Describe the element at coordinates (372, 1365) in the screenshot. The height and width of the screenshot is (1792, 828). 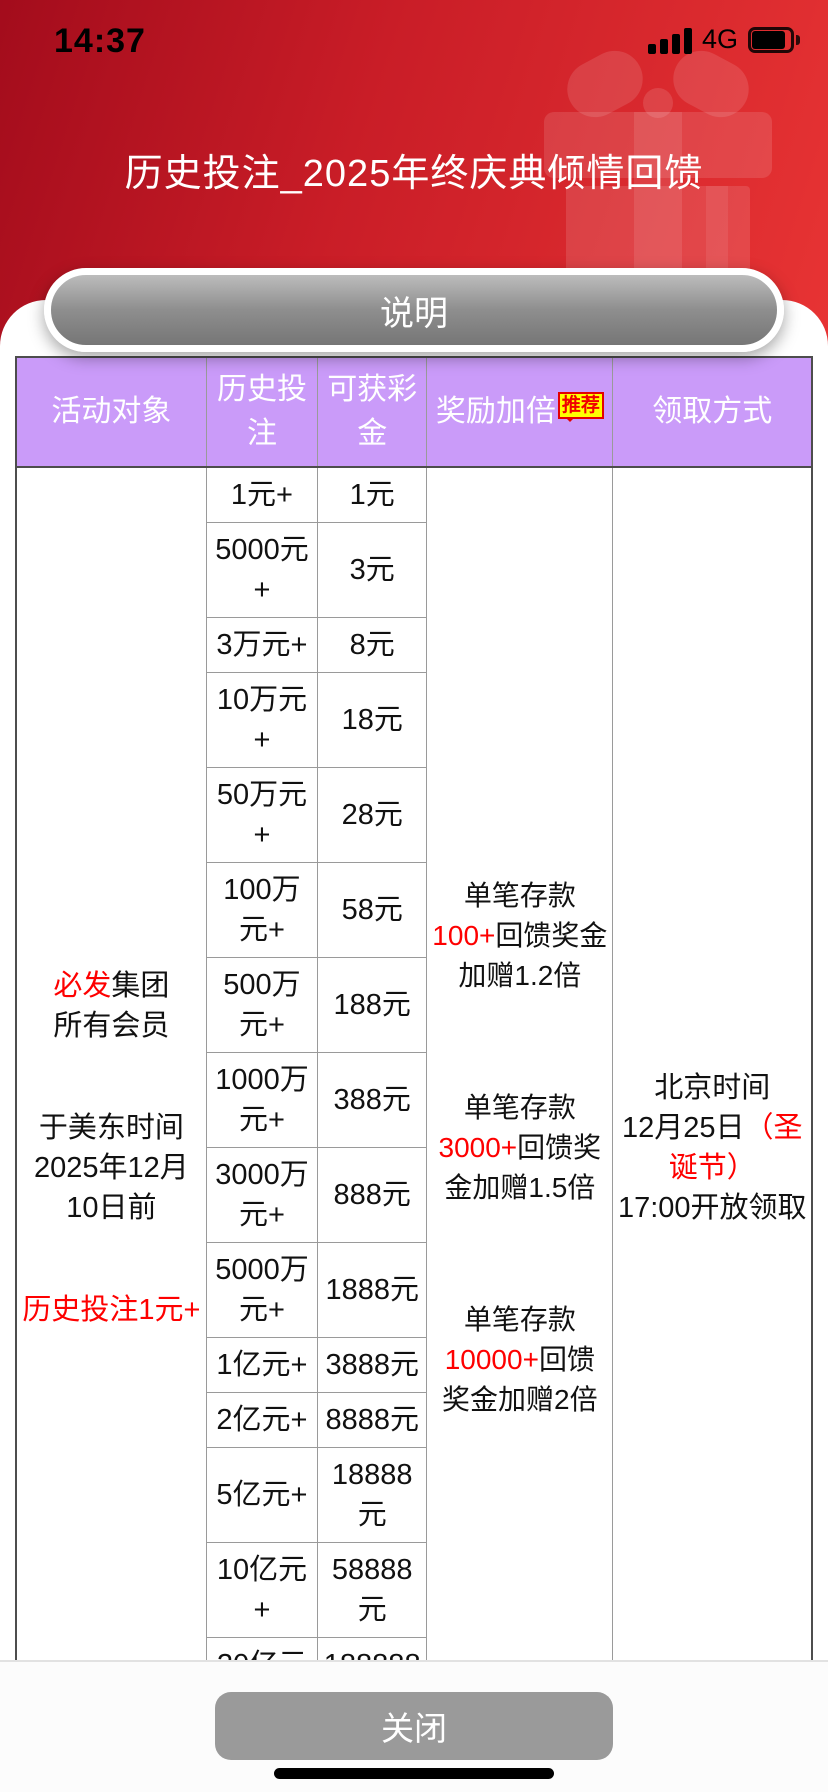
I see `prize-cell: 3888元` at that location.